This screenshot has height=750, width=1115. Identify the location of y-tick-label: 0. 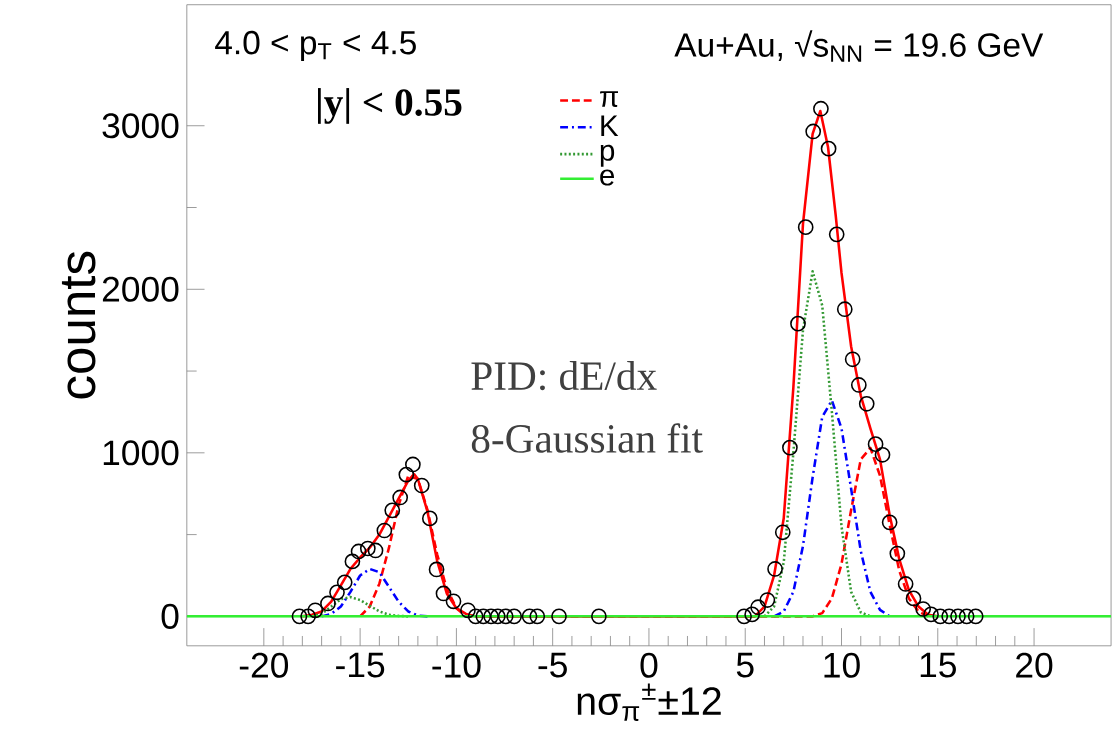
(170, 616).